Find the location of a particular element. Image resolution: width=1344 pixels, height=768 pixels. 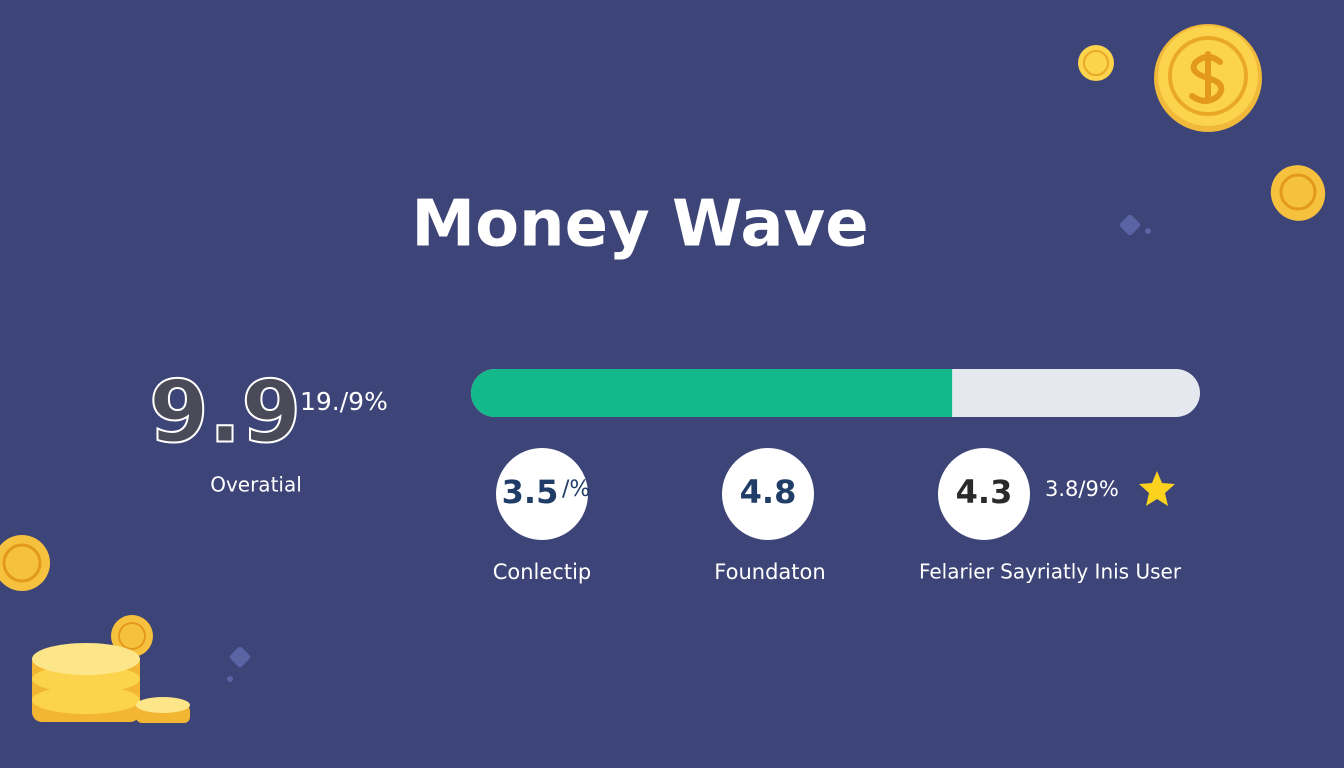

progress-fill is located at coordinates (712, 393).